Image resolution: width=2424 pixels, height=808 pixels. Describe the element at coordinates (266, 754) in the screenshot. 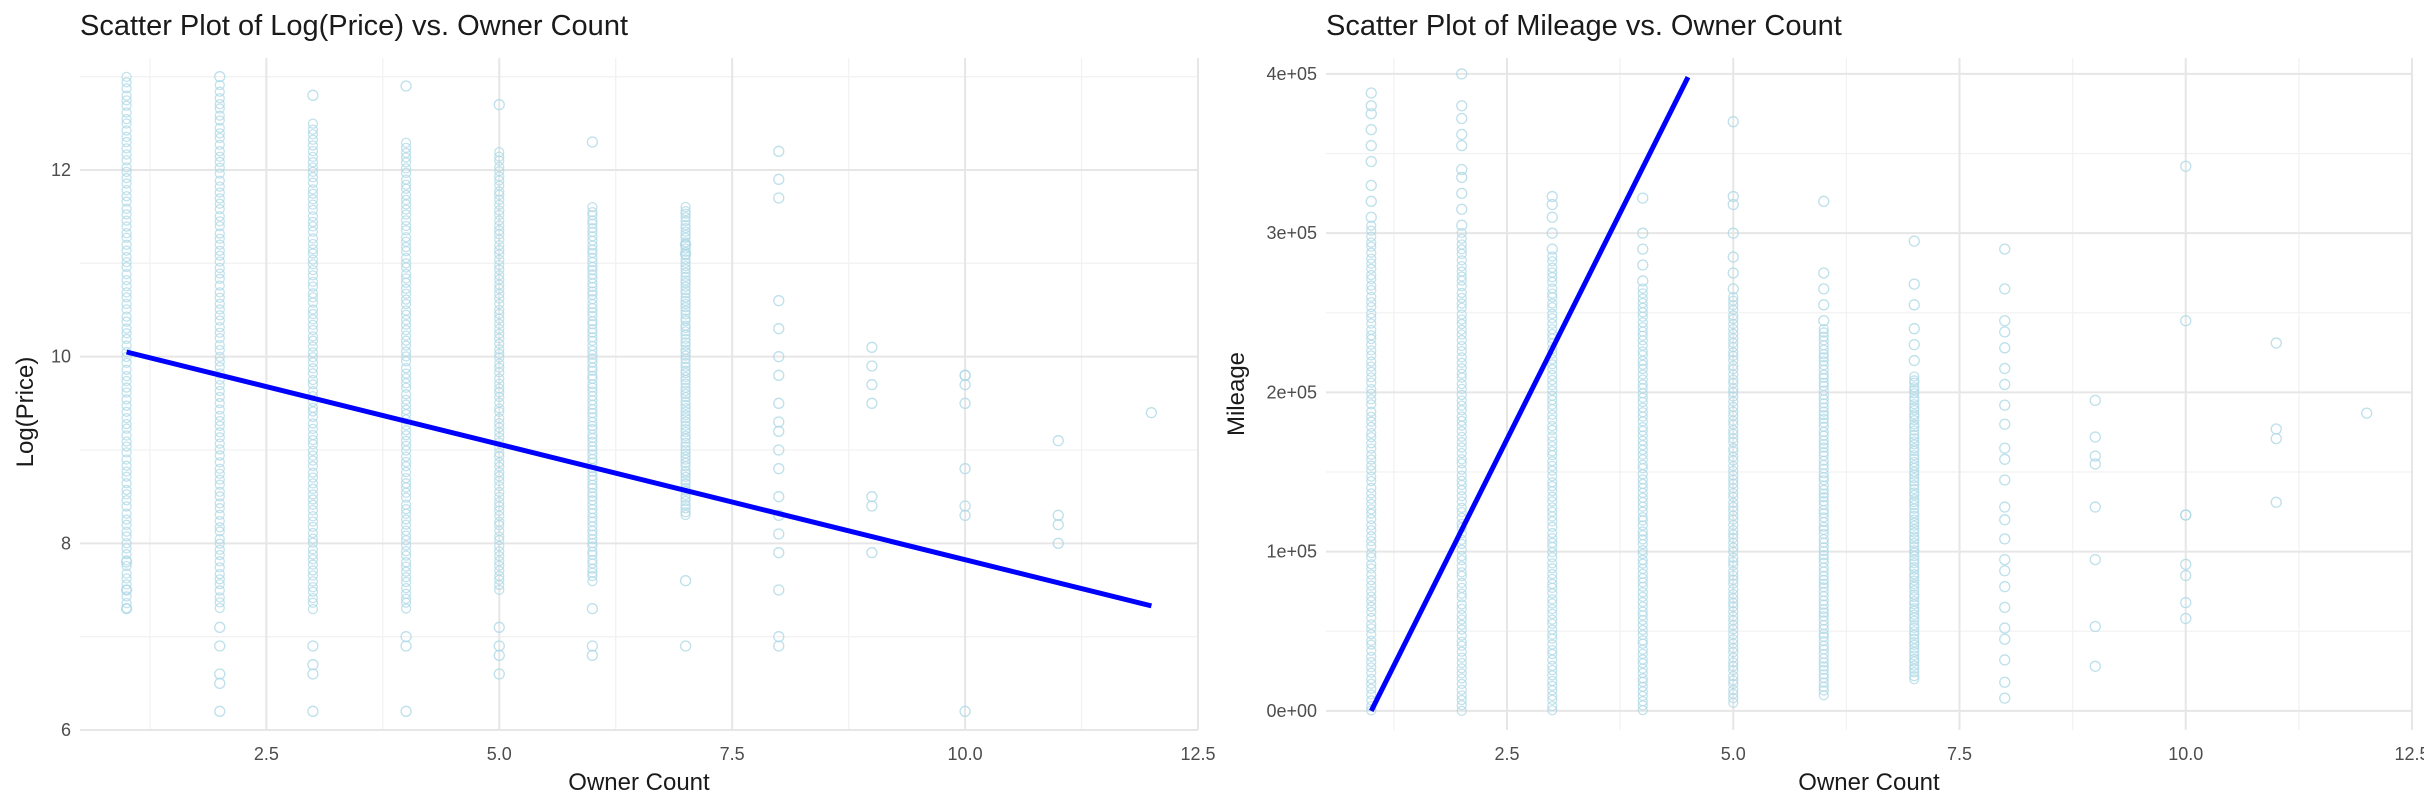

I see `x-tick-label: 2.5` at that location.